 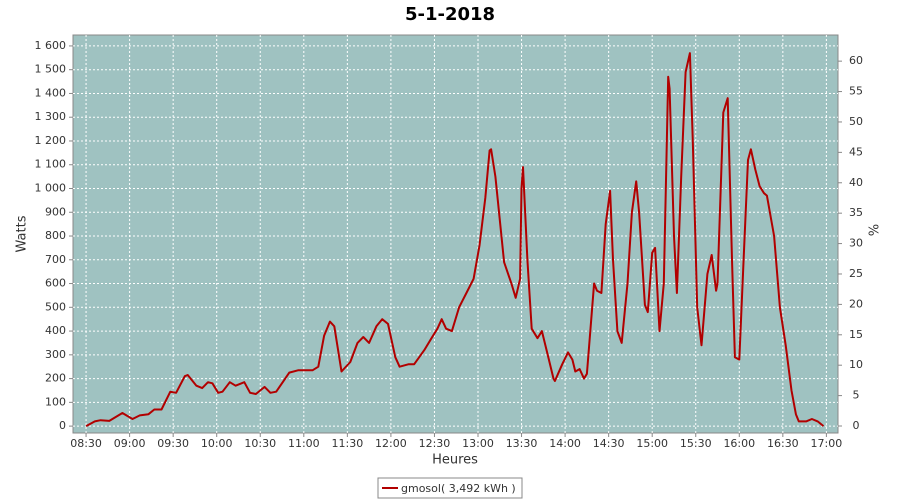 I want to click on x-tick-label: 14:30, so click(x=609, y=443).